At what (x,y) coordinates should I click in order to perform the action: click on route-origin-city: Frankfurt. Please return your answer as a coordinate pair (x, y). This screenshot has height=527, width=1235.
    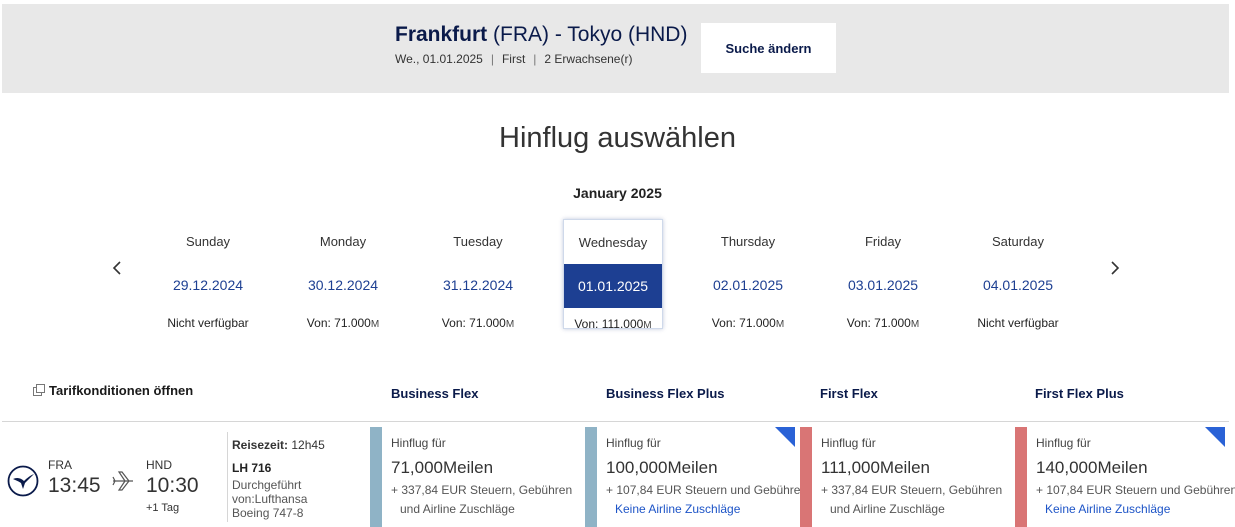
    Looking at the image, I should click on (441, 34).